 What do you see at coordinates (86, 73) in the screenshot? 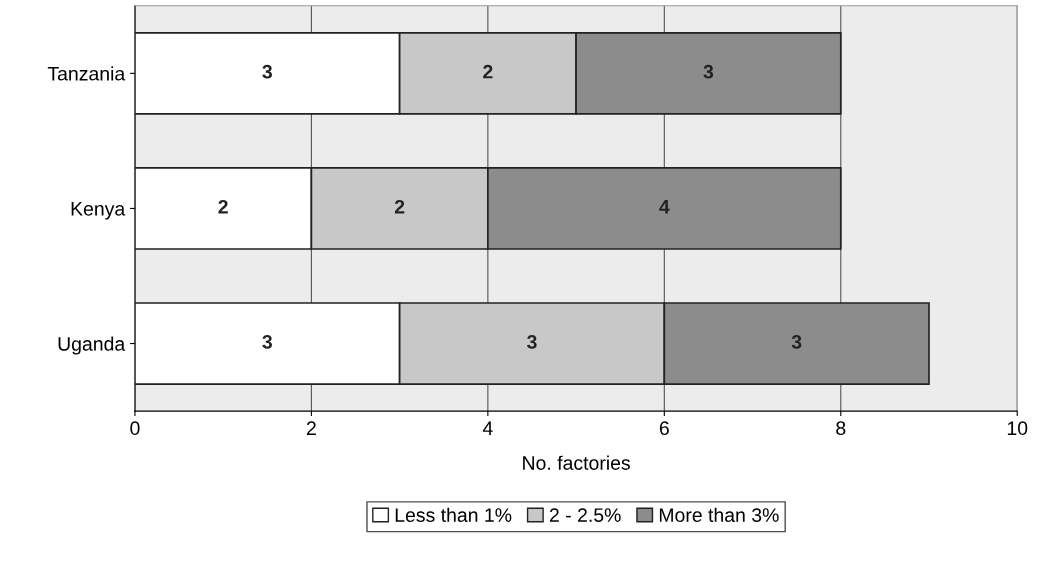
I see `y-tick-label: Tanzania` at bounding box center [86, 73].